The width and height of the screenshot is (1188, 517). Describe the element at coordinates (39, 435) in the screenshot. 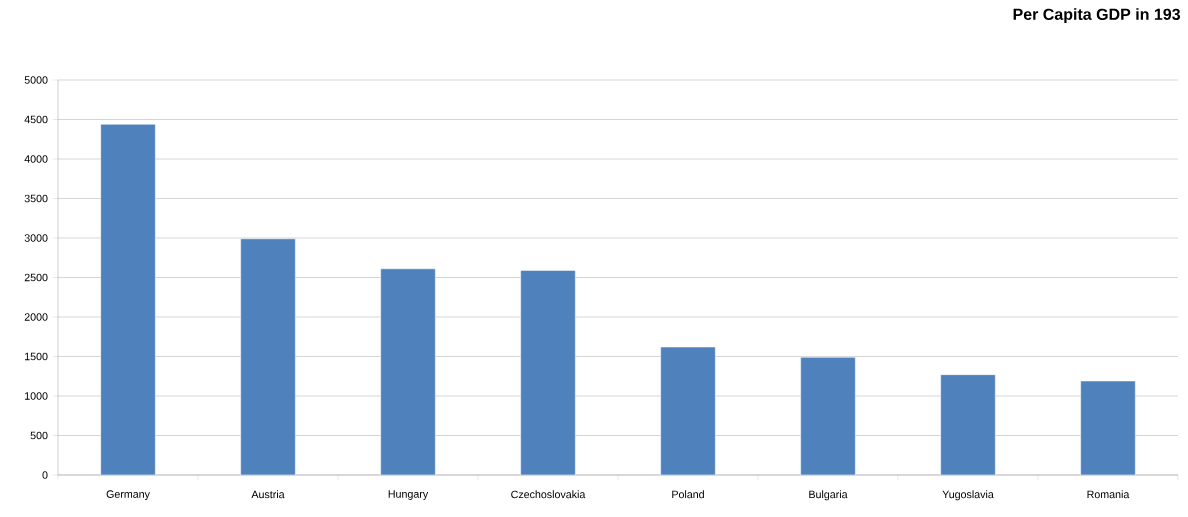

I see `y-tick-label: 500` at that location.